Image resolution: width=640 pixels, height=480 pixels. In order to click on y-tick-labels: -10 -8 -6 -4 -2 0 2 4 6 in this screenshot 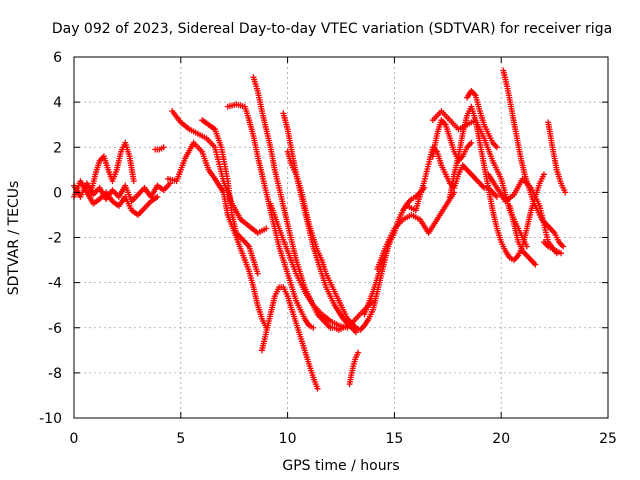, I will do `click(50, 238)`.